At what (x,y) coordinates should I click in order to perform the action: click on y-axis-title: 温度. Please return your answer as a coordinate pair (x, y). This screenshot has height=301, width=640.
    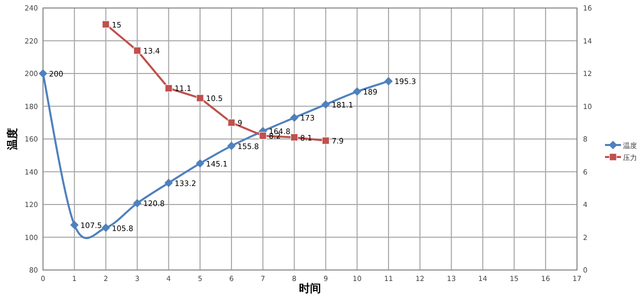
    Looking at the image, I should click on (12, 139).